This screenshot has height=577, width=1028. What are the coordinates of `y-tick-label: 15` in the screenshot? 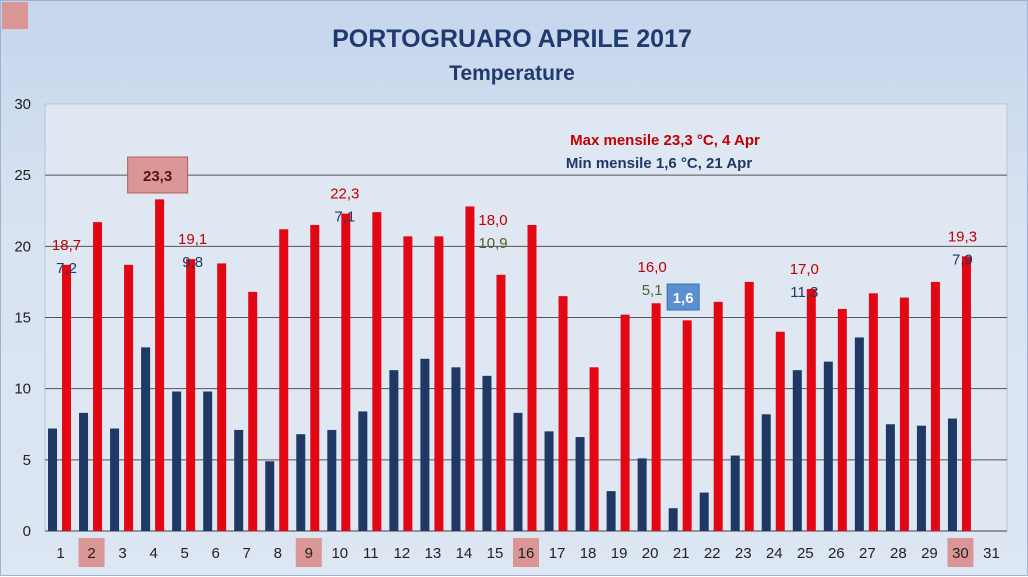 It's located at (22, 318).